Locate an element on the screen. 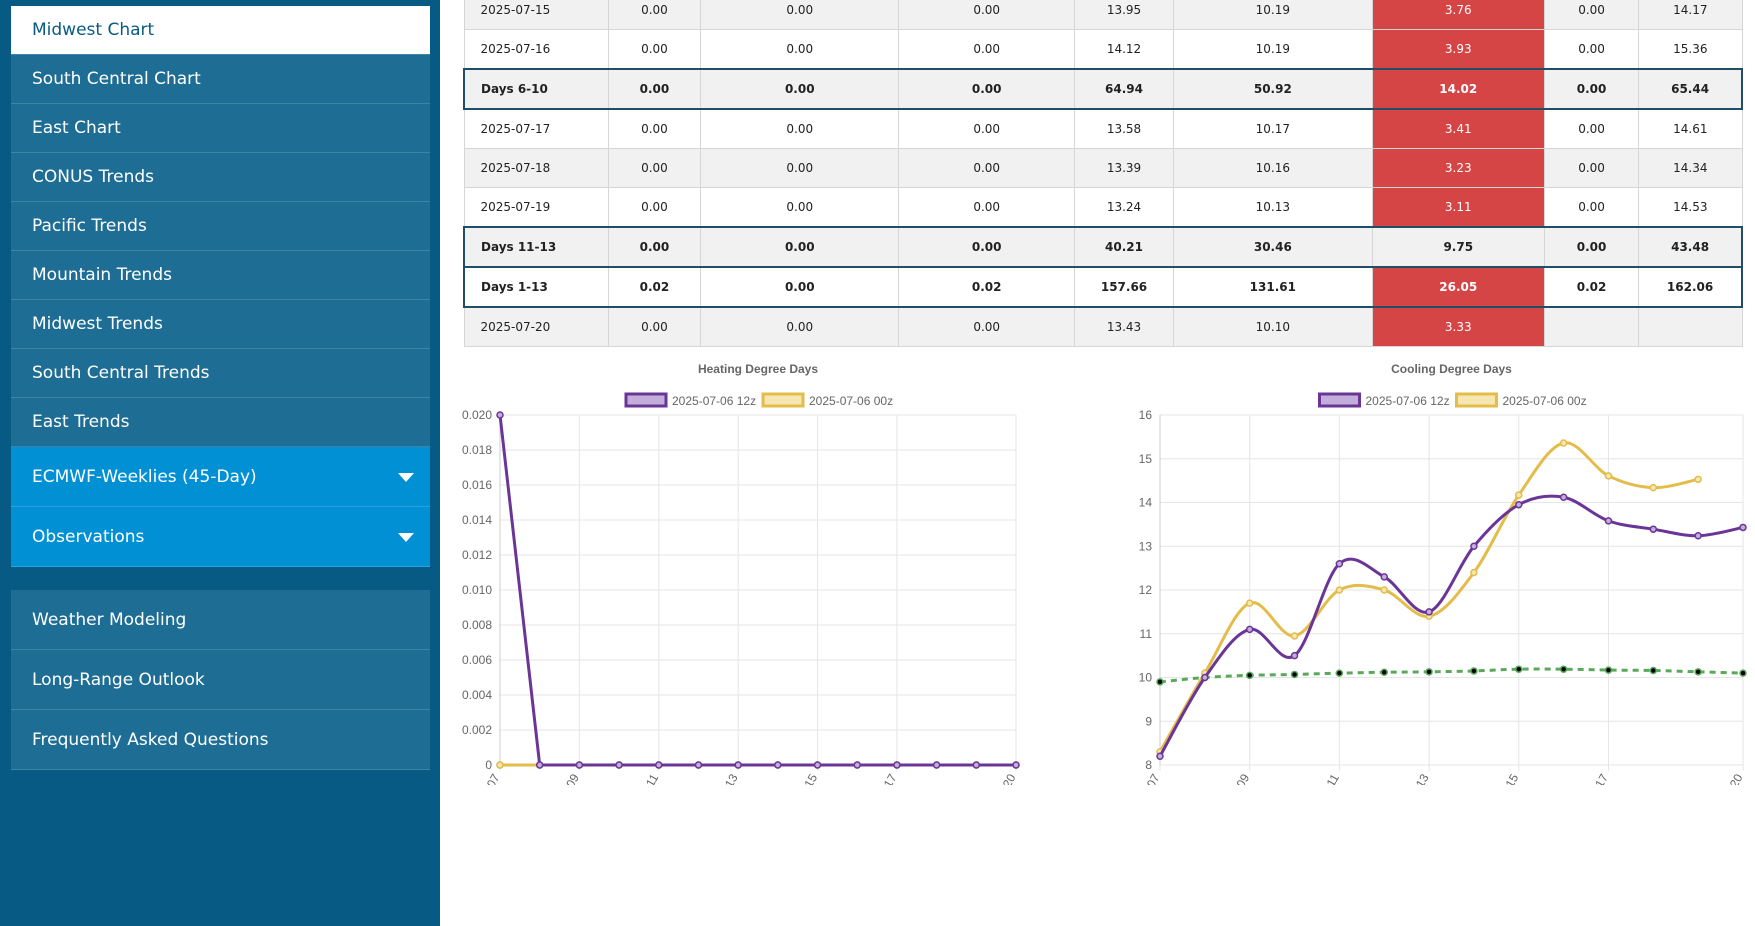 Image resolution: width=1755 pixels, height=926 pixels. table-cell: 157.66 is located at coordinates (1124, 287).